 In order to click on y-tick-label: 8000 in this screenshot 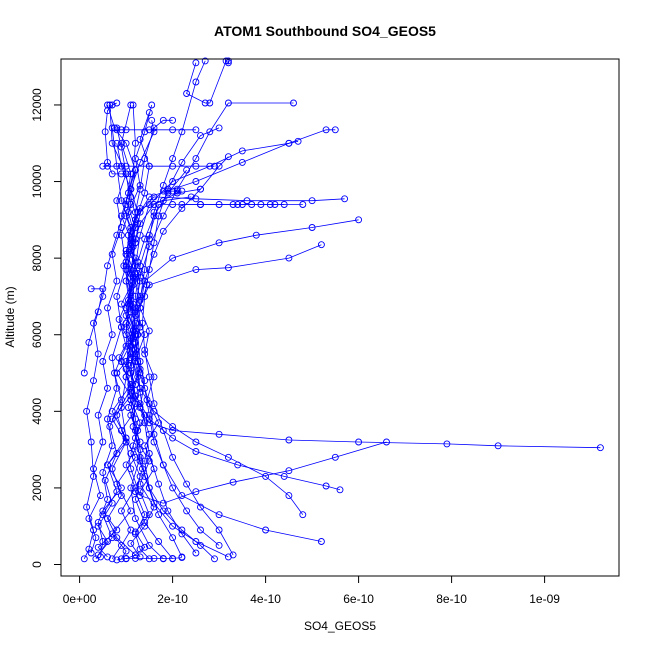, I will do `click(37, 257)`.